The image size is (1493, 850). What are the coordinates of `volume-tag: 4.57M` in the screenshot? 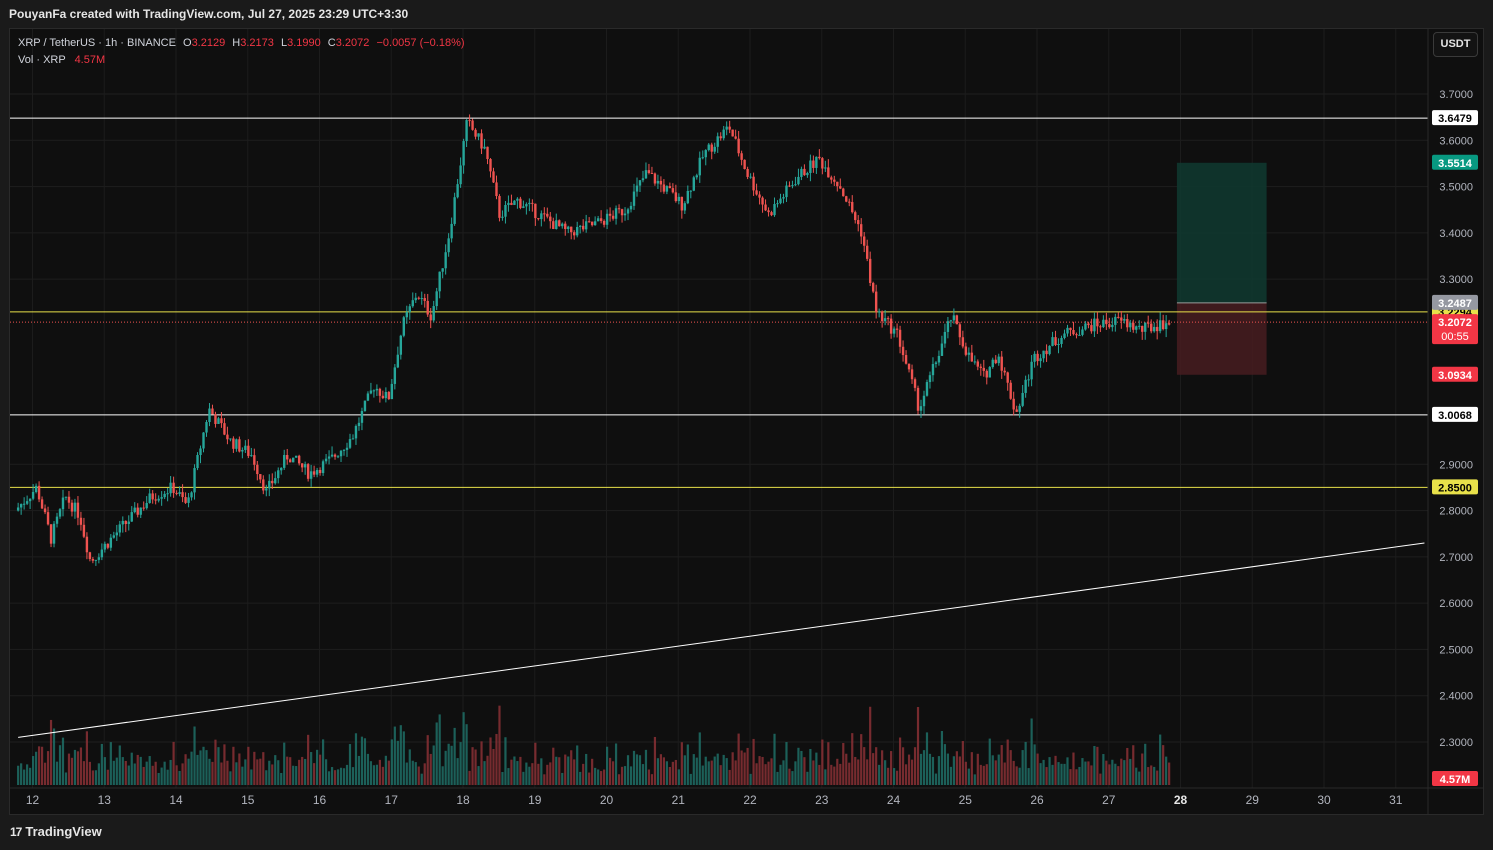 It's located at (1455, 780).